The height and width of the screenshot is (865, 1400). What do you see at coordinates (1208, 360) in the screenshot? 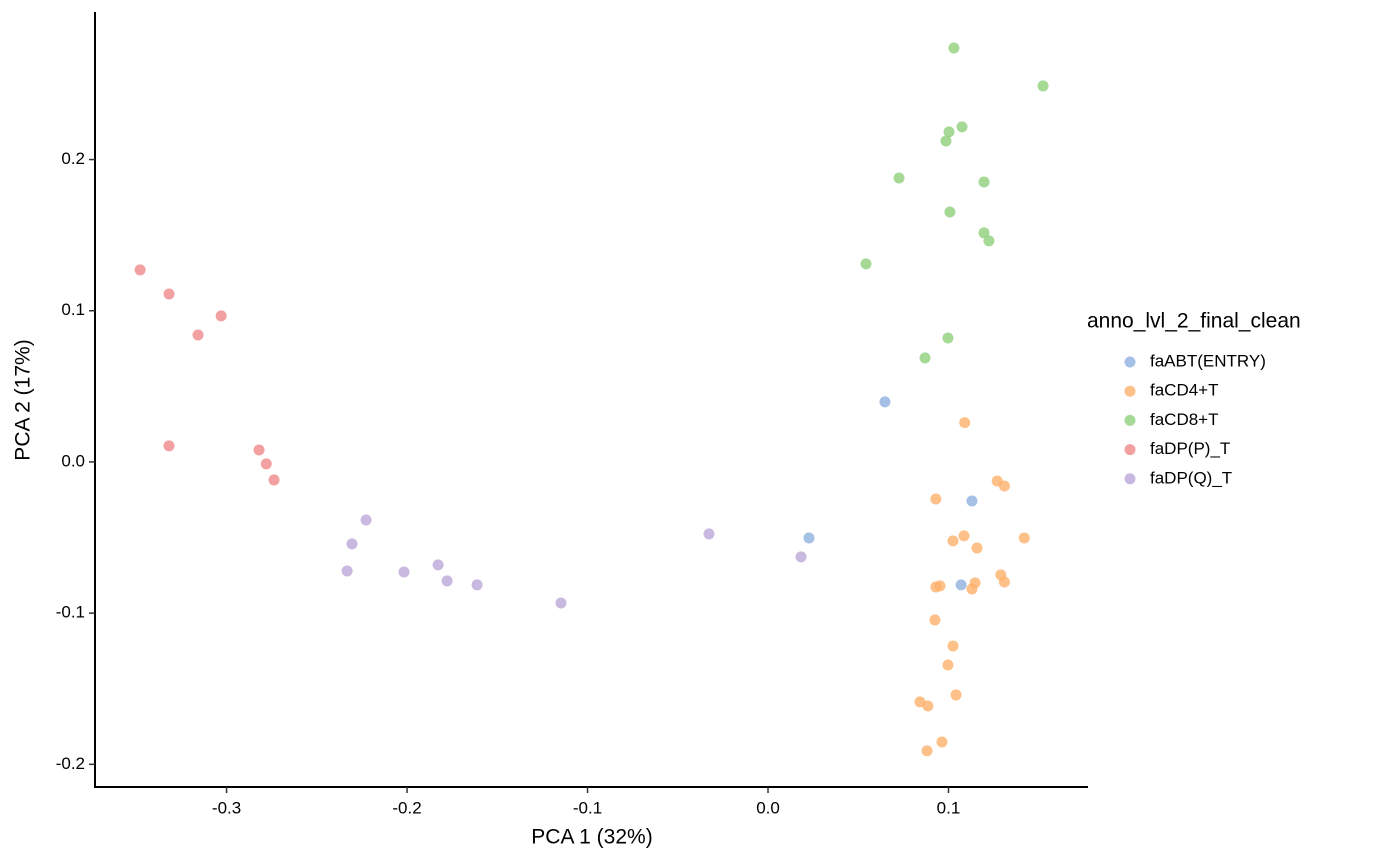
I see `legend-label: faABT(ENTRY)` at bounding box center [1208, 360].